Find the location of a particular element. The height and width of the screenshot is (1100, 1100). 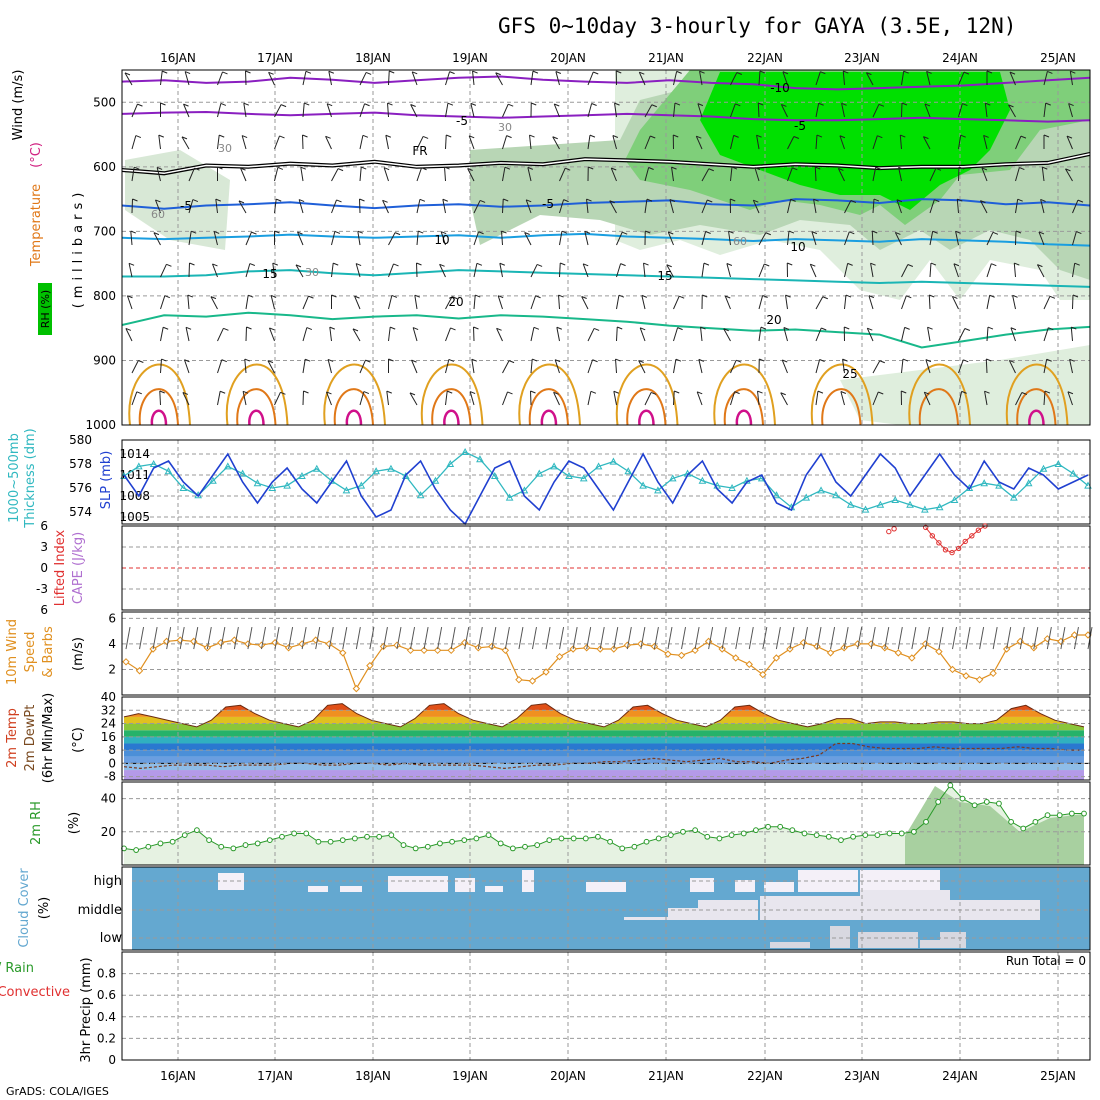

contour-label: 15 is located at coordinates (664, 276).